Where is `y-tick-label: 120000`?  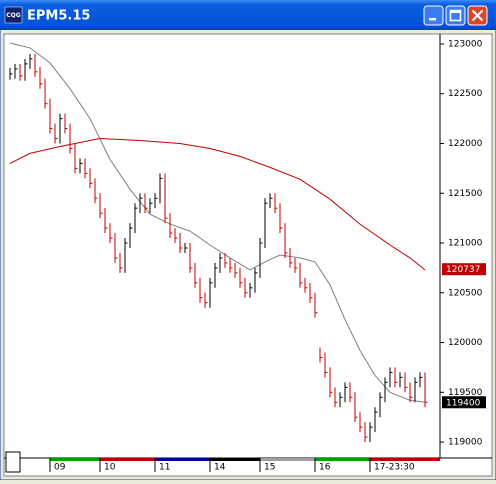
y-tick-label: 120000 is located at coordinates (465, 343).